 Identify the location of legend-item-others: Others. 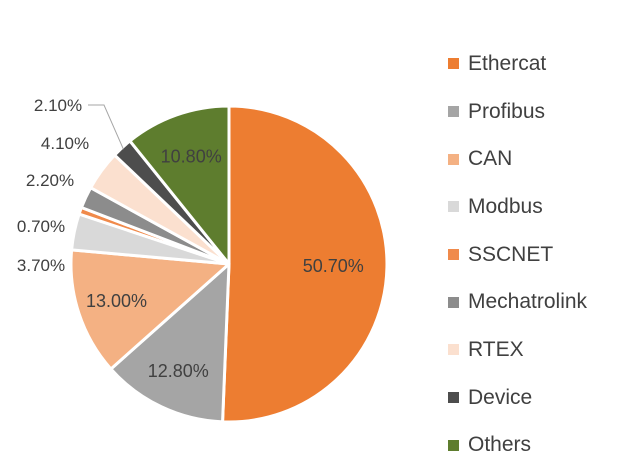
(517, 446).